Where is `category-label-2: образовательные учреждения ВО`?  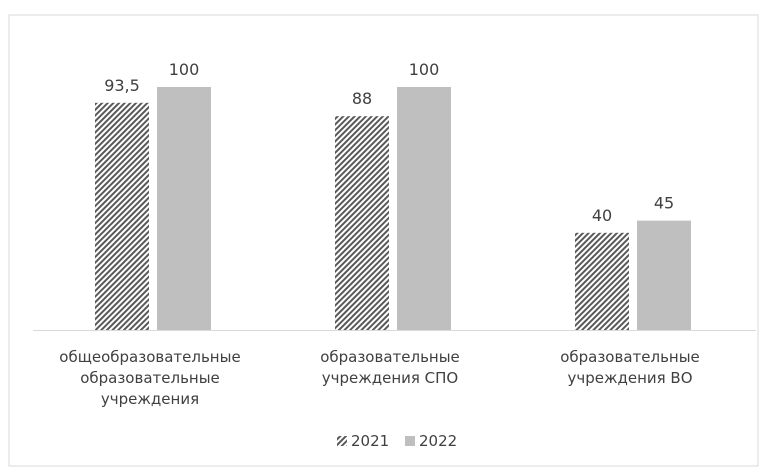
category-label-2: образовательные учреждения ВО is located at coordinates (630, 367).